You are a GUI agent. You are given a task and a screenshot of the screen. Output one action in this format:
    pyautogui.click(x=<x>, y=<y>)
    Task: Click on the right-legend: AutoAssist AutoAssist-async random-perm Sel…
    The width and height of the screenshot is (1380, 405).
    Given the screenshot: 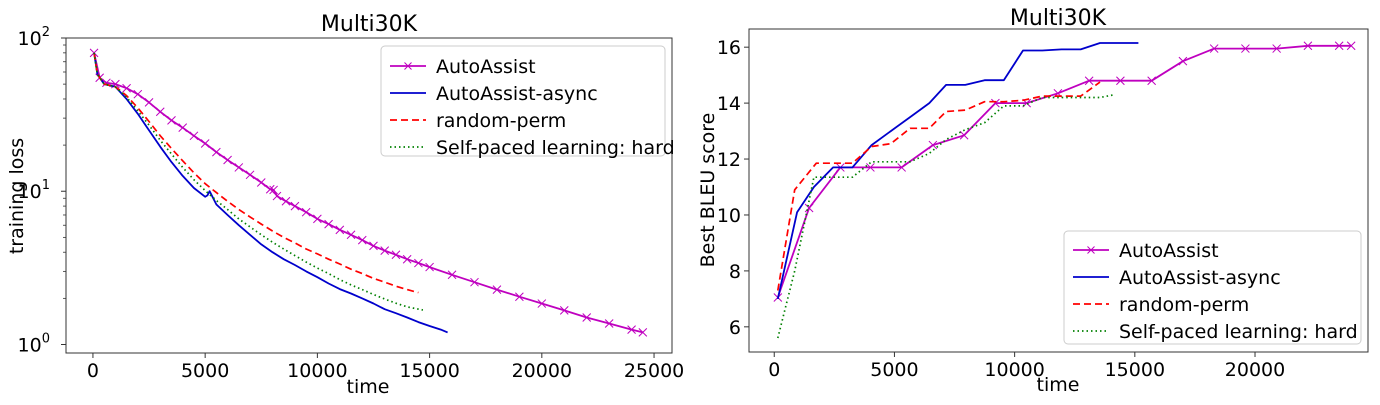 What is the action you would take?
    pyautogui.click(x=1212, y=287)
    